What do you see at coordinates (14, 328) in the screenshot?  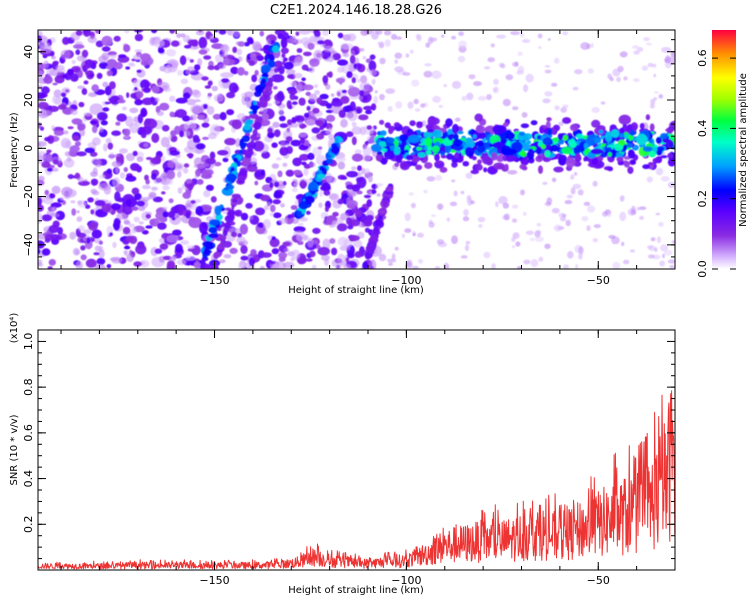 I see `snr-yscale-label: (x10⁴)` at bounding box center [14, 328].